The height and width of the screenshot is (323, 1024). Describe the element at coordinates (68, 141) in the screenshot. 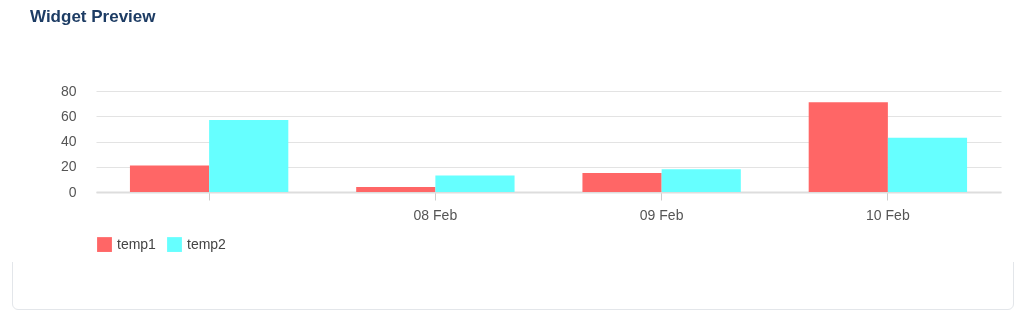

I see `y-tick-label: 40` at that location.